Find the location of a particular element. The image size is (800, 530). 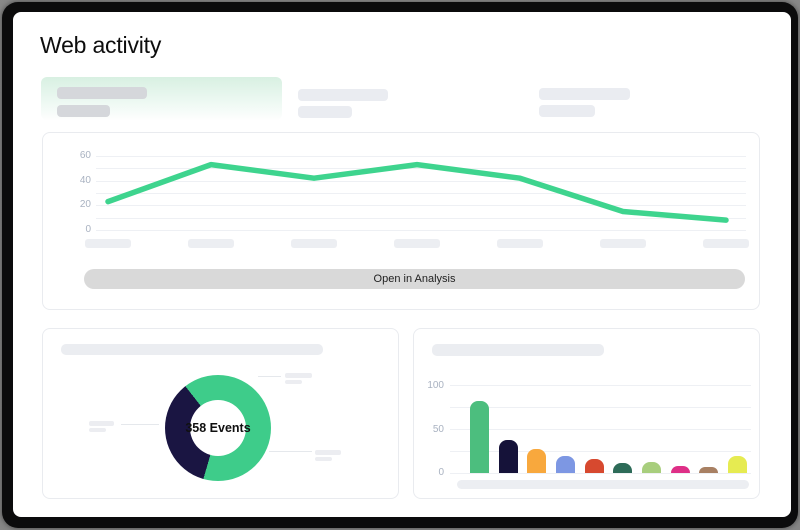

tab-3-title-skeleton is located at coordinates (584, 94).